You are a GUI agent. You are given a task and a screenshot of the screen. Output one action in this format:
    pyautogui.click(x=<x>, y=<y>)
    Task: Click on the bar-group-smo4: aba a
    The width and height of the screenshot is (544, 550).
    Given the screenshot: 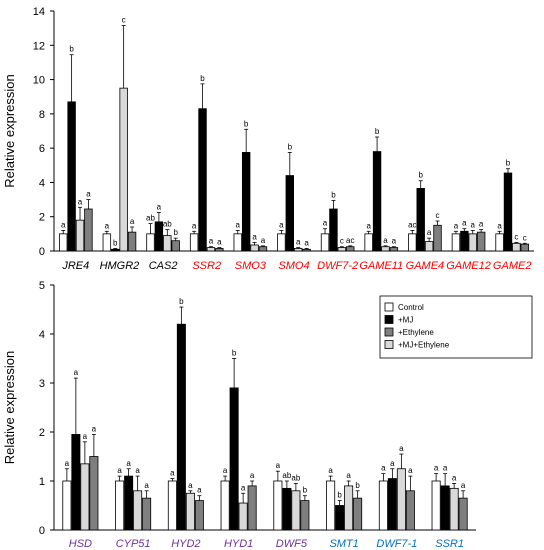 What is the action you would take?
    pyautogui.click(x=294, y=197)
    